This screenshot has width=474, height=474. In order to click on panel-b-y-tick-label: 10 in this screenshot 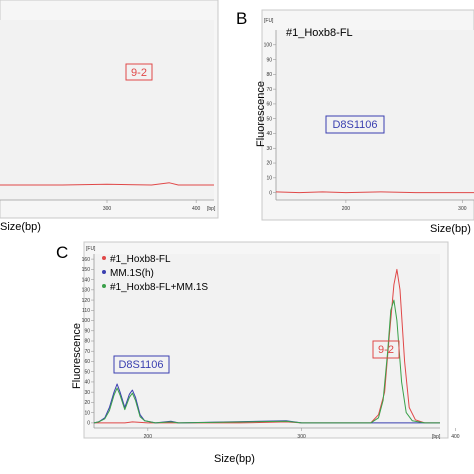, I will do `click(269, 179)`.